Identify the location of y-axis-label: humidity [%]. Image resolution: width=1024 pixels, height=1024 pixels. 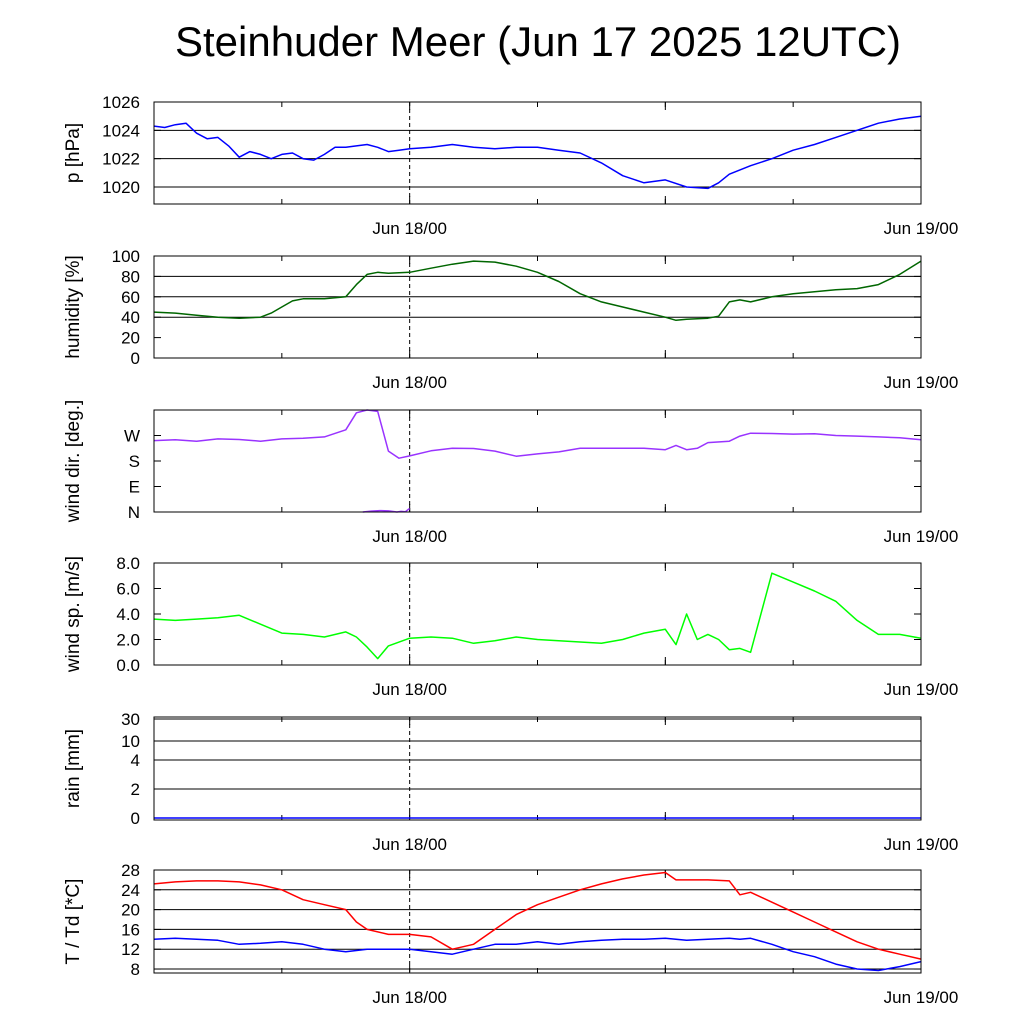
(73, 306).